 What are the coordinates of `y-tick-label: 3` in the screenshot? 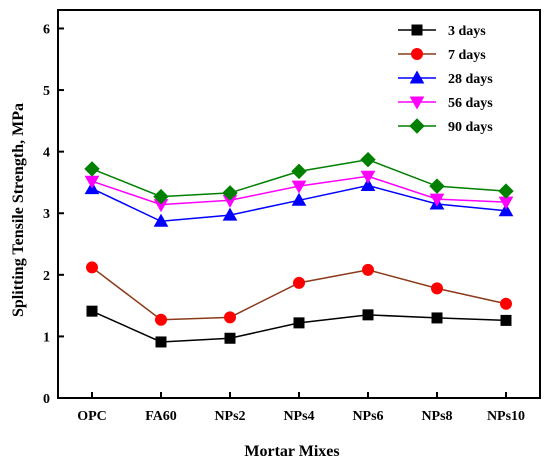 It's located at (46, 214).